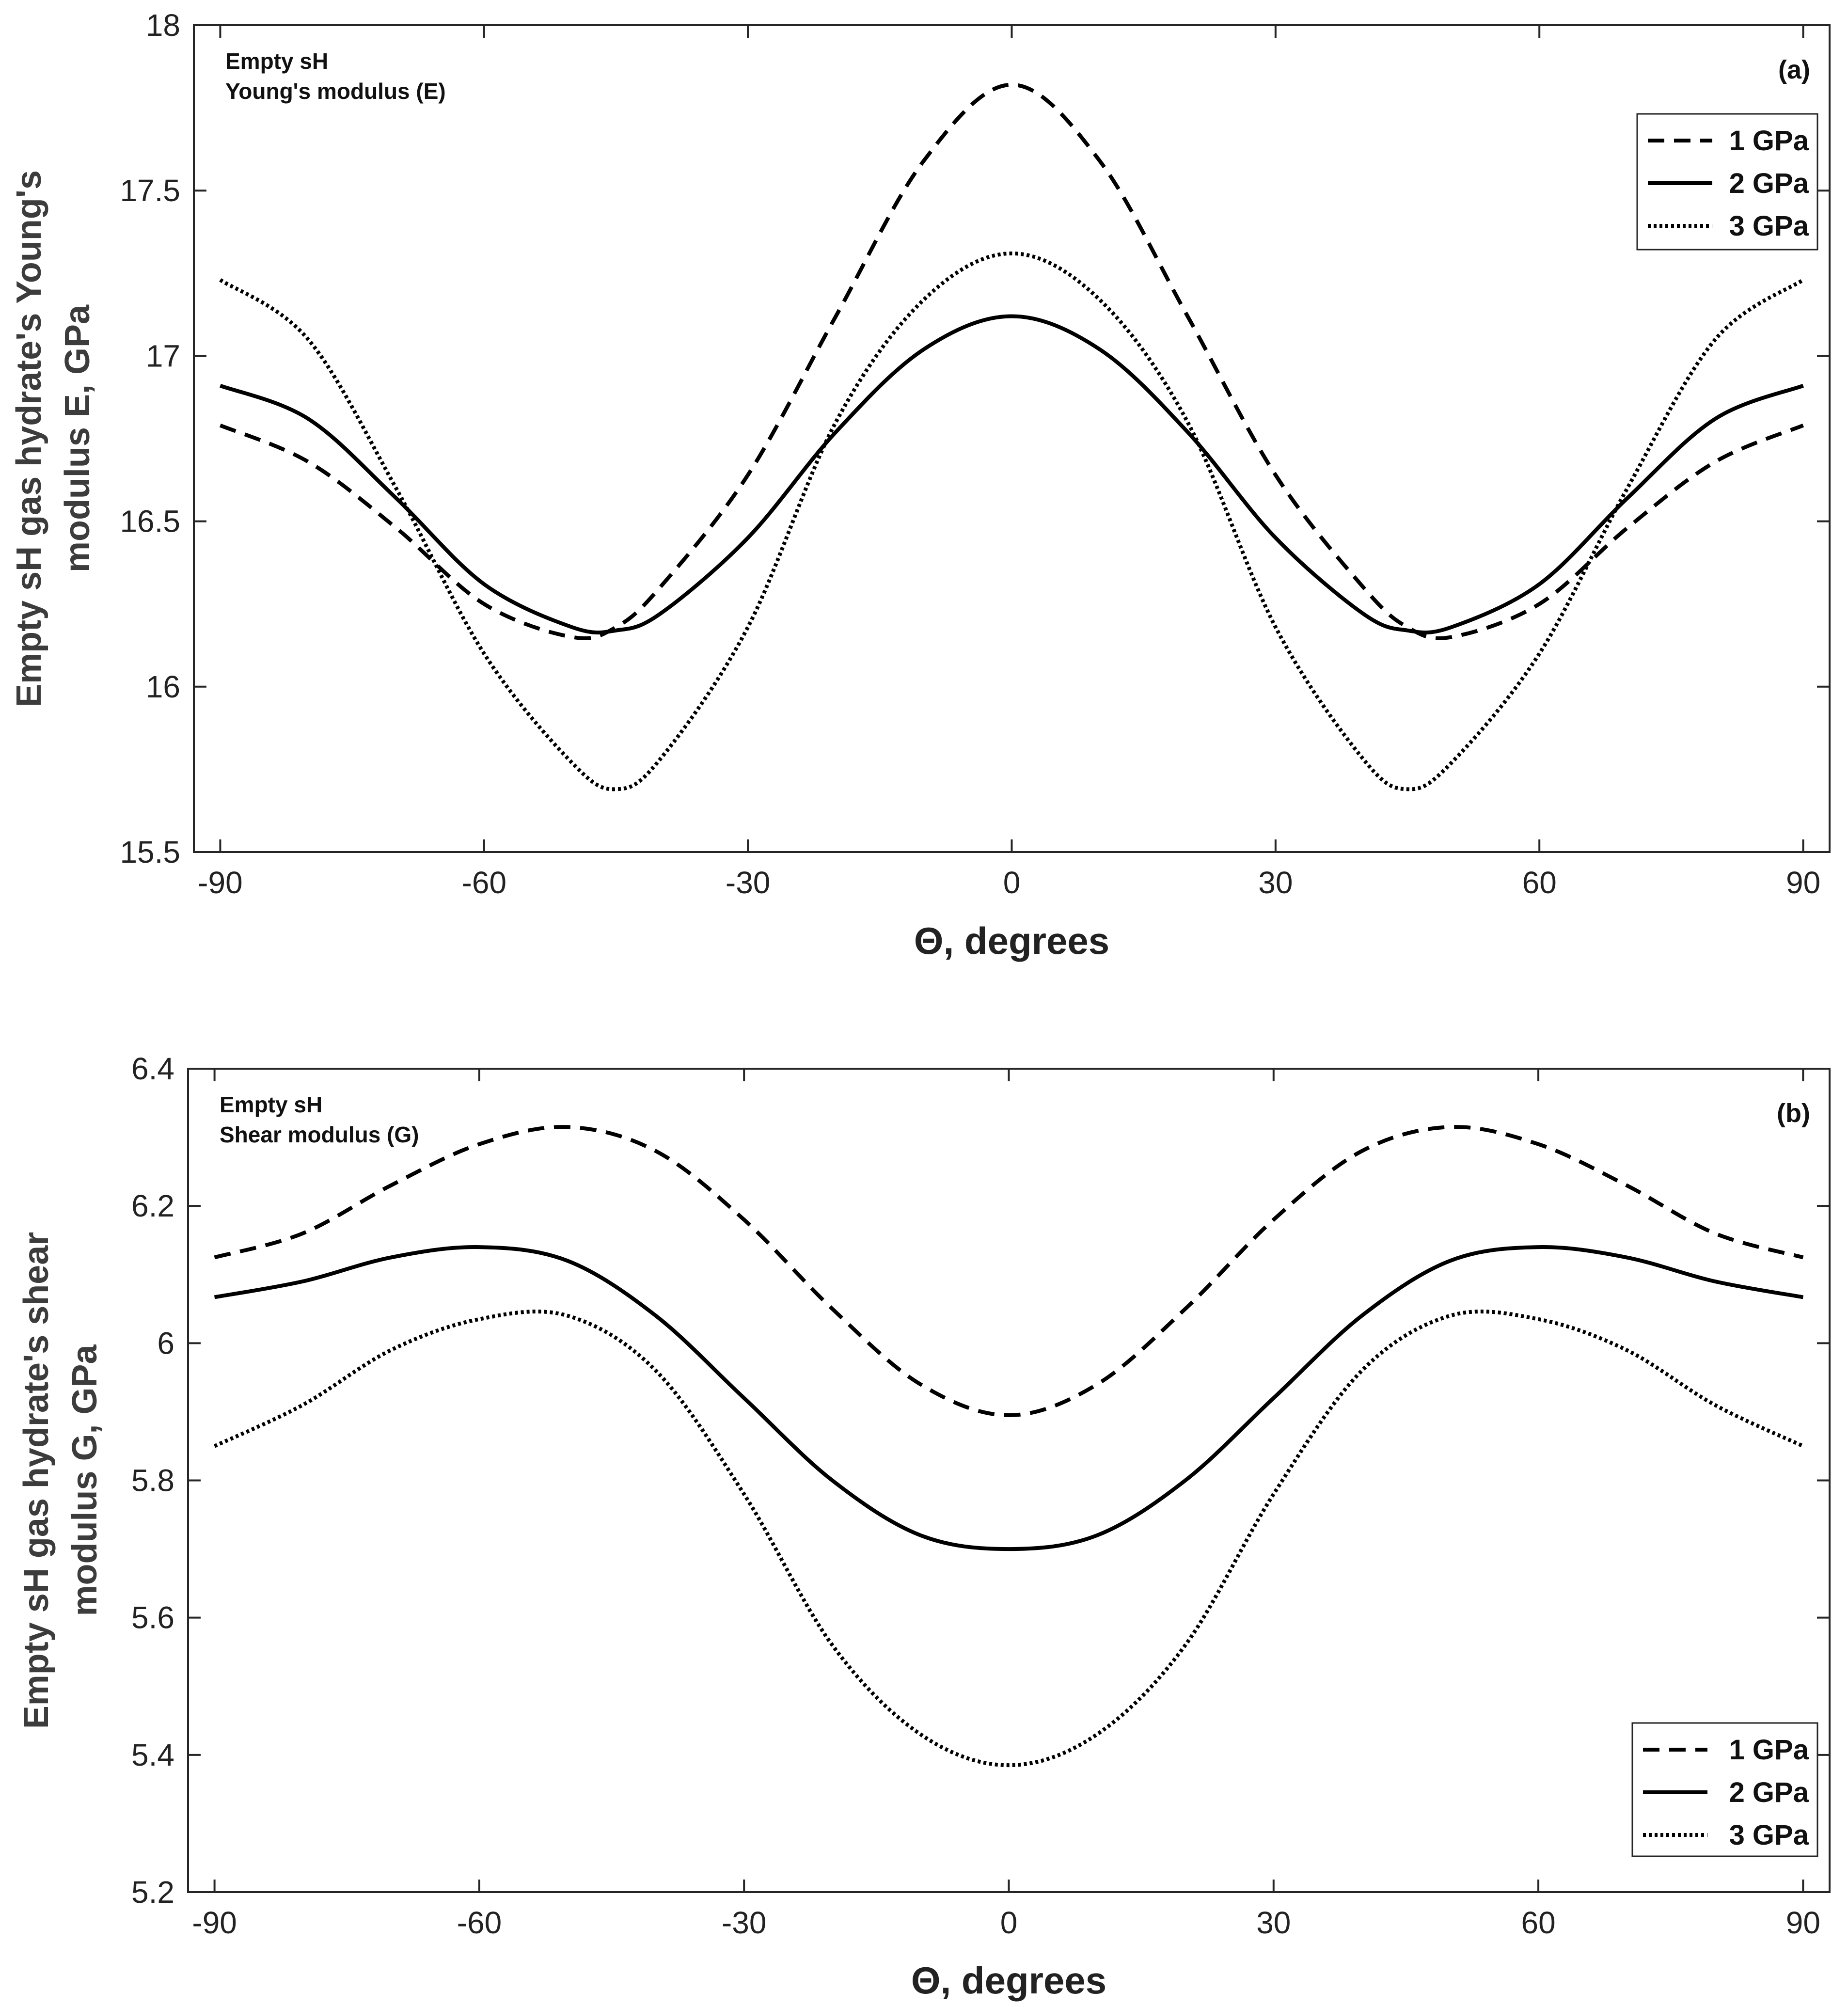 The height and width of the screenshot is (2007, 1848). What do you see at coordinates (150, 521) in the screenshot?
I see `y-tick-label: 16.5` at bounding box center [150, 521].